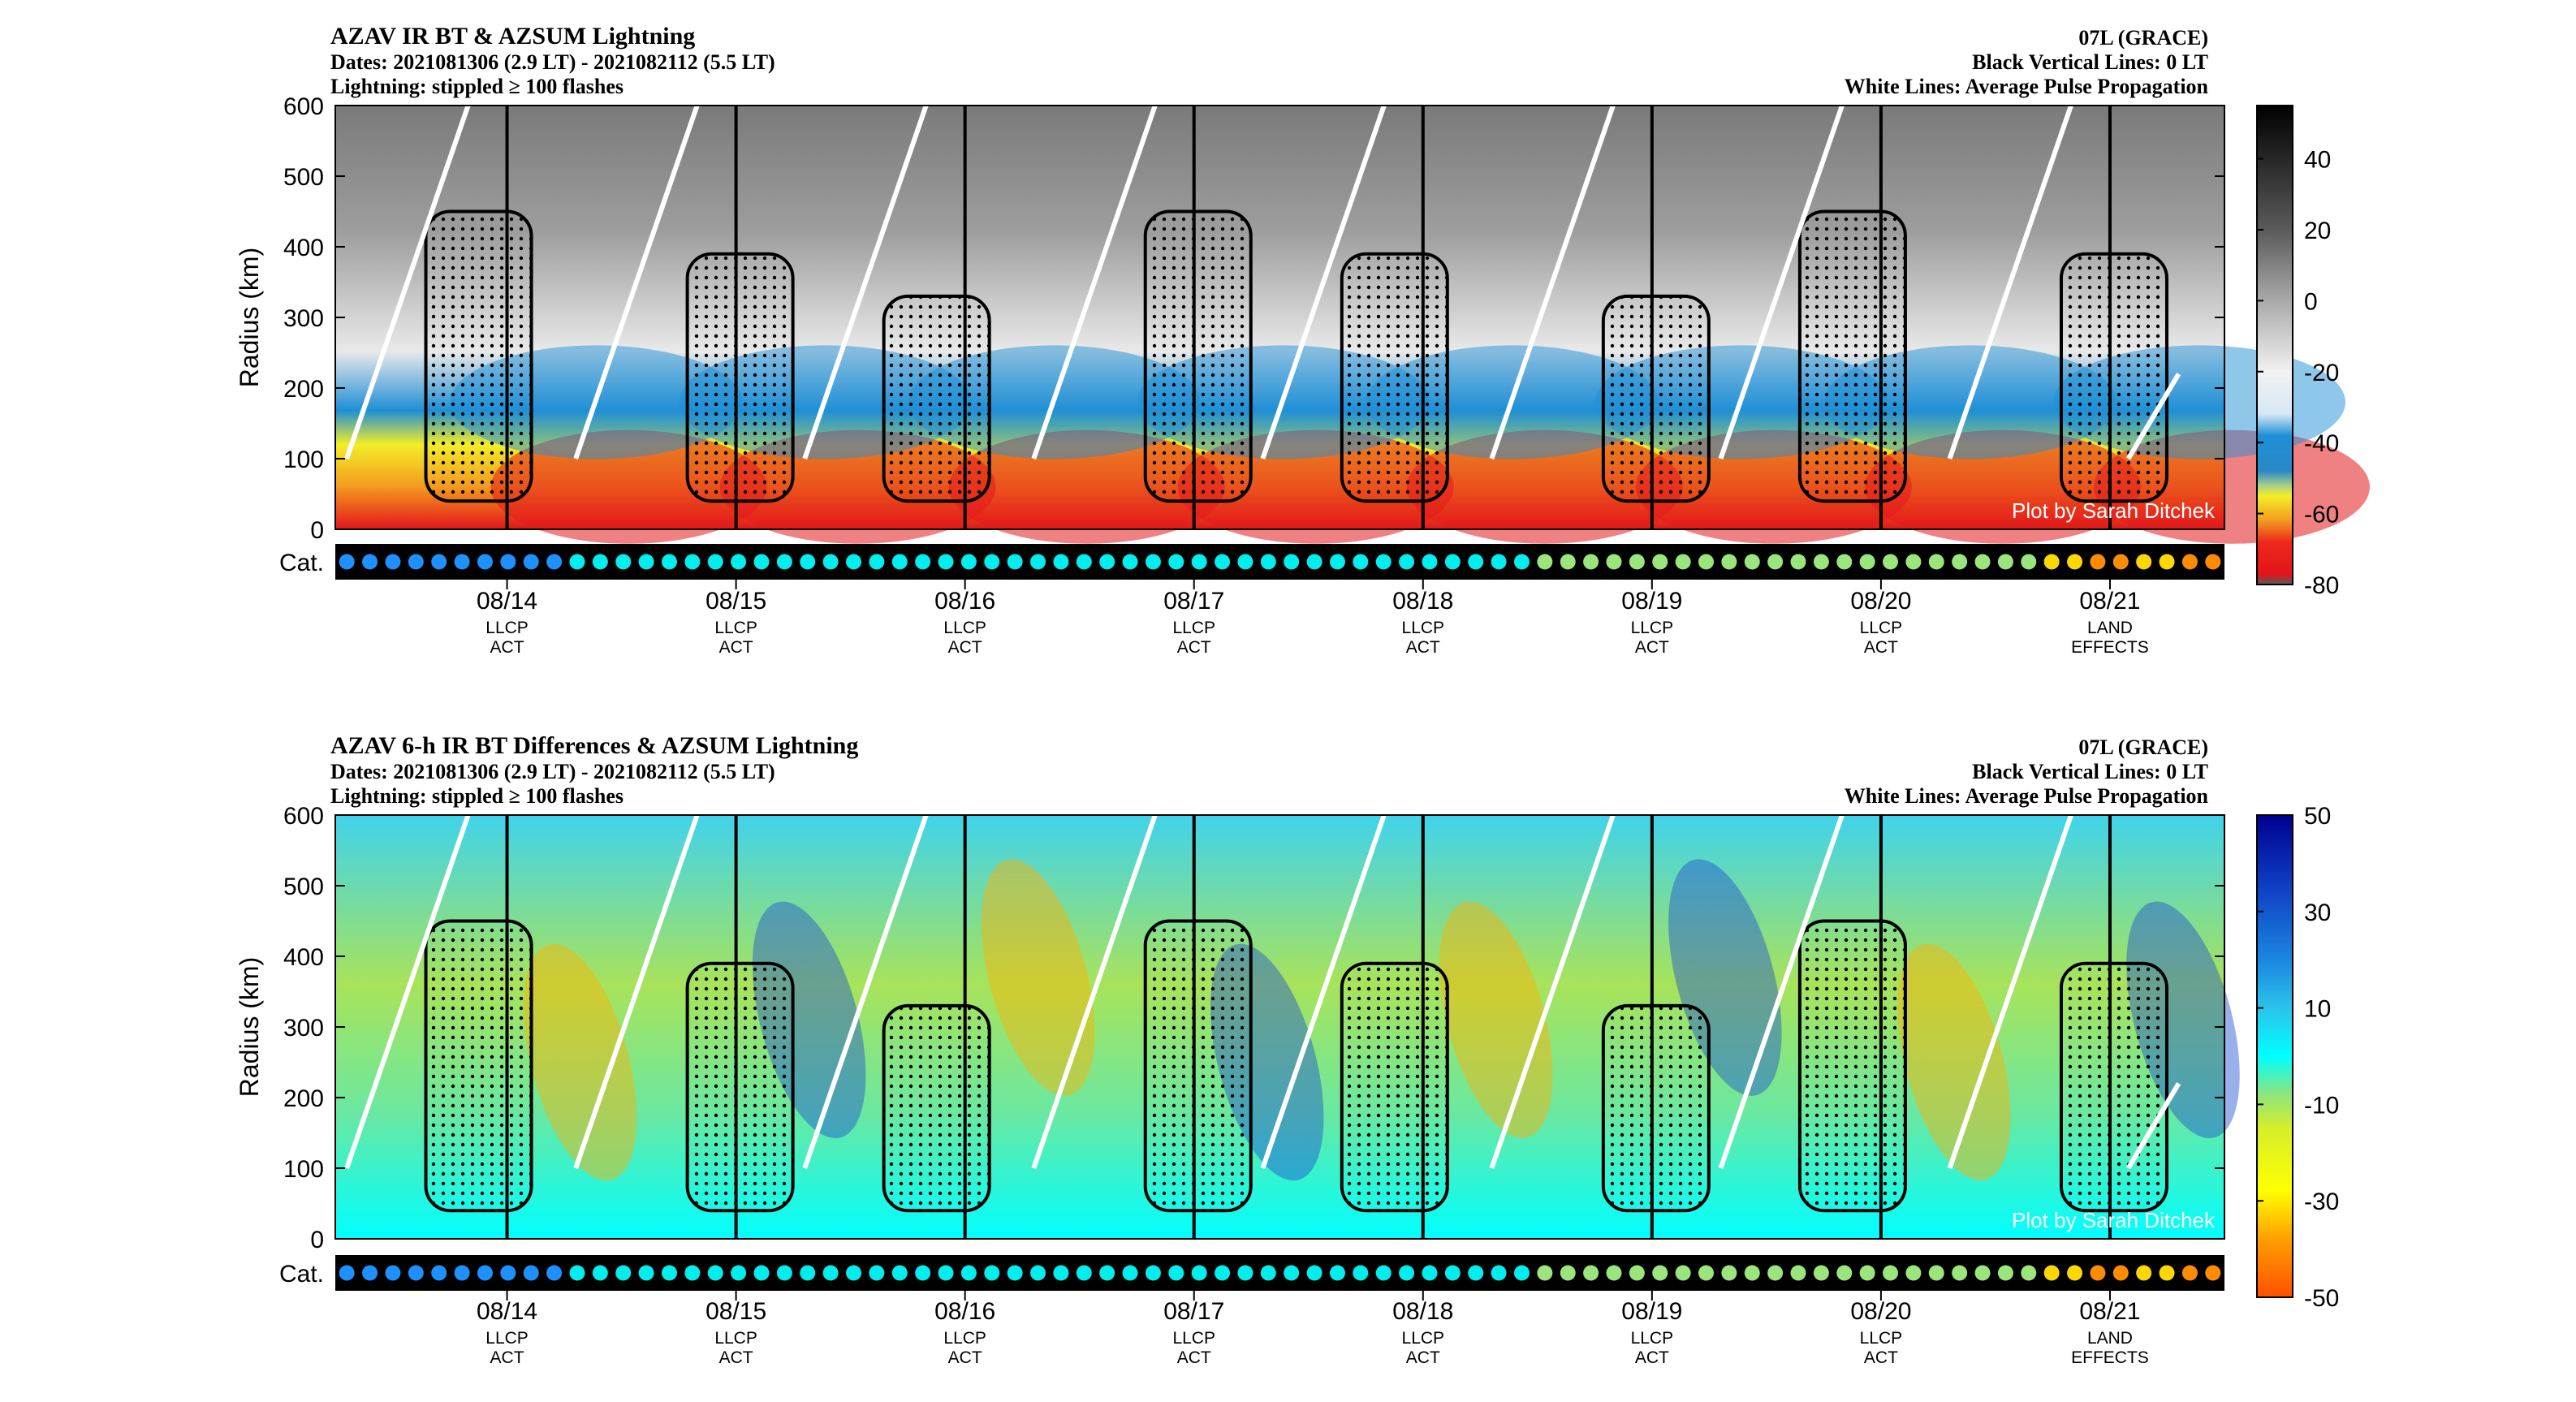 The width and height of the screenshot is (2576, 1402). Describe the element at coordinates (2321, 1105) in the screenshot. I see `colorbar-tick-label: -10` at that location.